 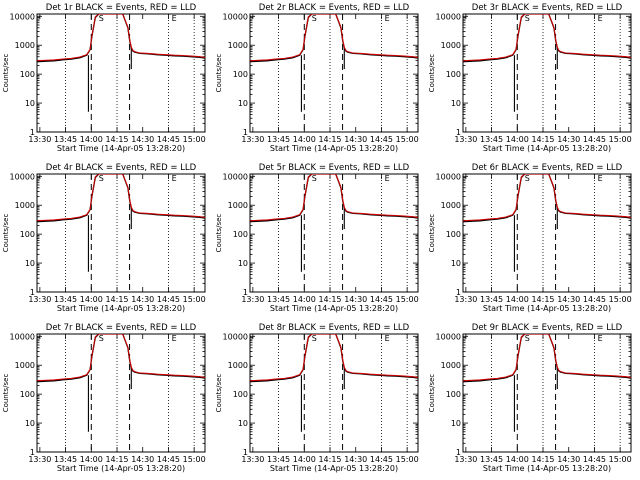 I want to click on panel-title: Det 9r BLACK = Events, RED = LLD, so click(x=547, y=328).